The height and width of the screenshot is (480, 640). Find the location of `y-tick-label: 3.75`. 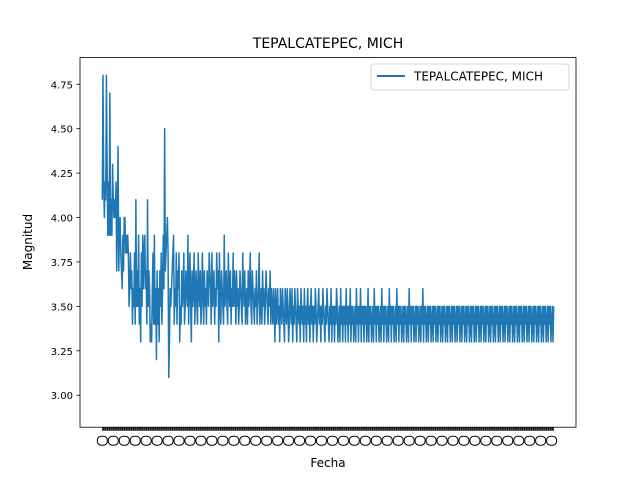

y-tick-label: 3.75 is located at coordinates (62, 263).